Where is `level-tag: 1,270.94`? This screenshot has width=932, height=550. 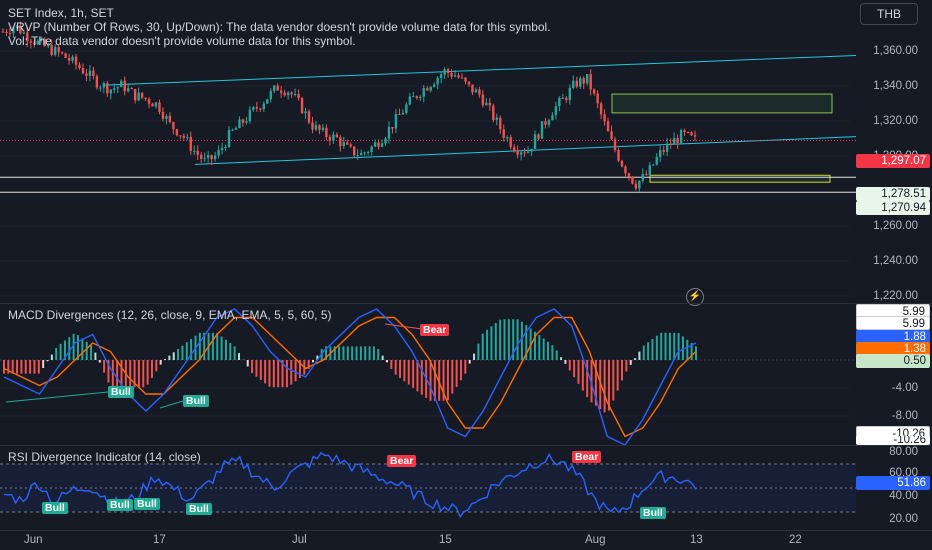
level-tag: 1,270.94 is located at coordinates (893, 208).